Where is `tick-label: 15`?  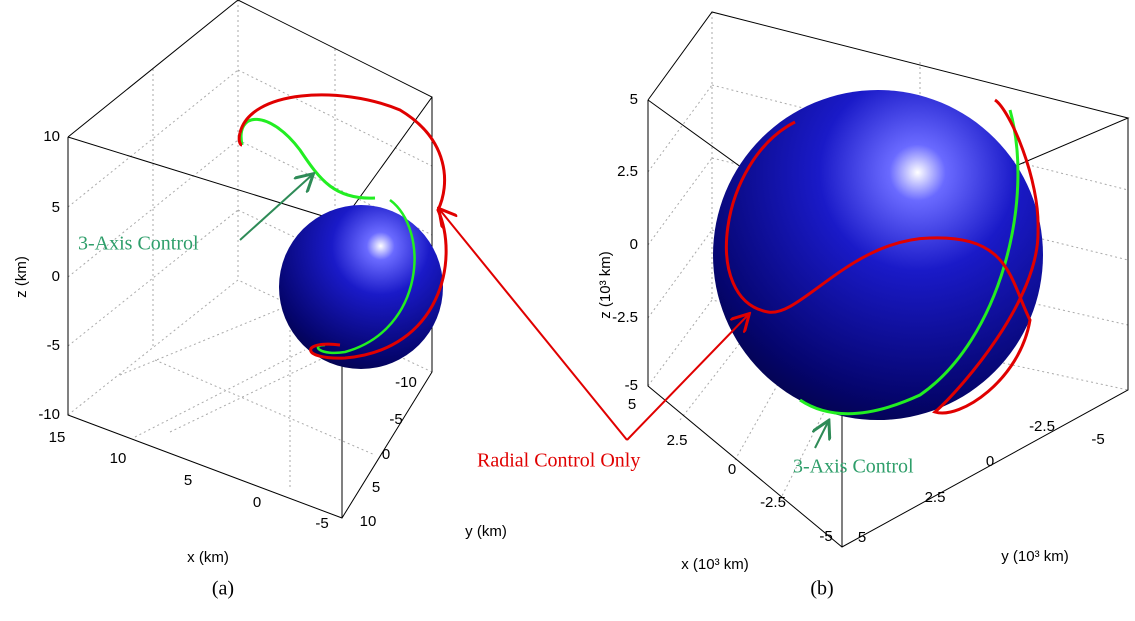
tick-label: 15 is located at coordinates (57, 437).